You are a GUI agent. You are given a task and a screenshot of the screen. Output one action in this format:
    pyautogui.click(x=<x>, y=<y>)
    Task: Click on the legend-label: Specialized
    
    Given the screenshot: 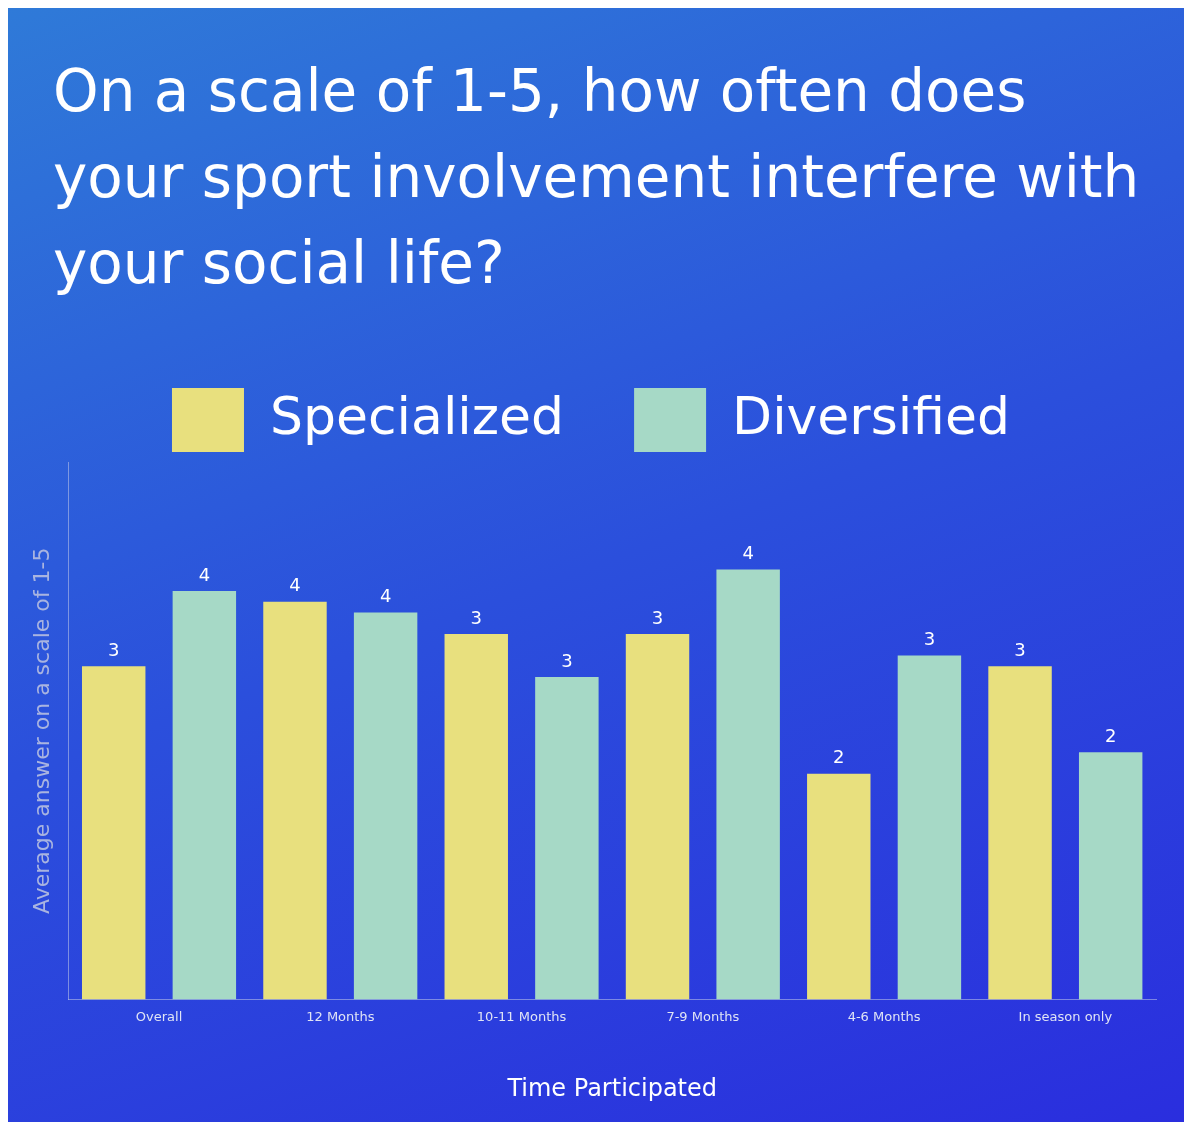 What is the action you would take?
    pyautogui.click(x=417, y=415)
    